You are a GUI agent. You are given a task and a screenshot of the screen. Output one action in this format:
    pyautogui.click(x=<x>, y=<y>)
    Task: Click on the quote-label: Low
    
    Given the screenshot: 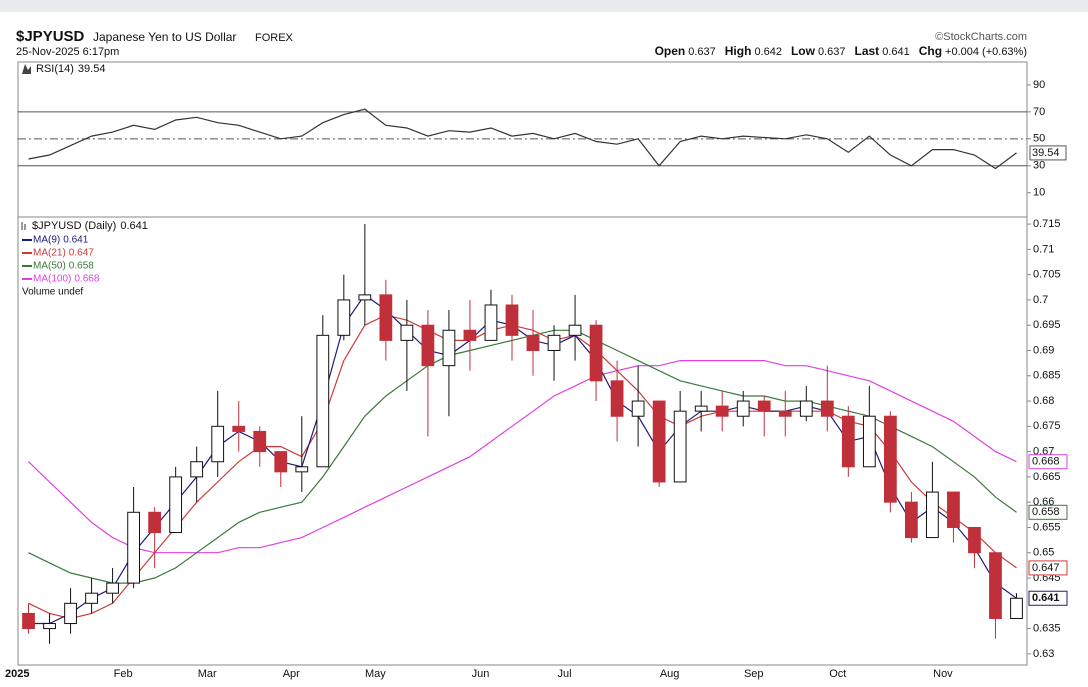 What is the action you would take?
    pyautogui.click(x=803, y=51)
    